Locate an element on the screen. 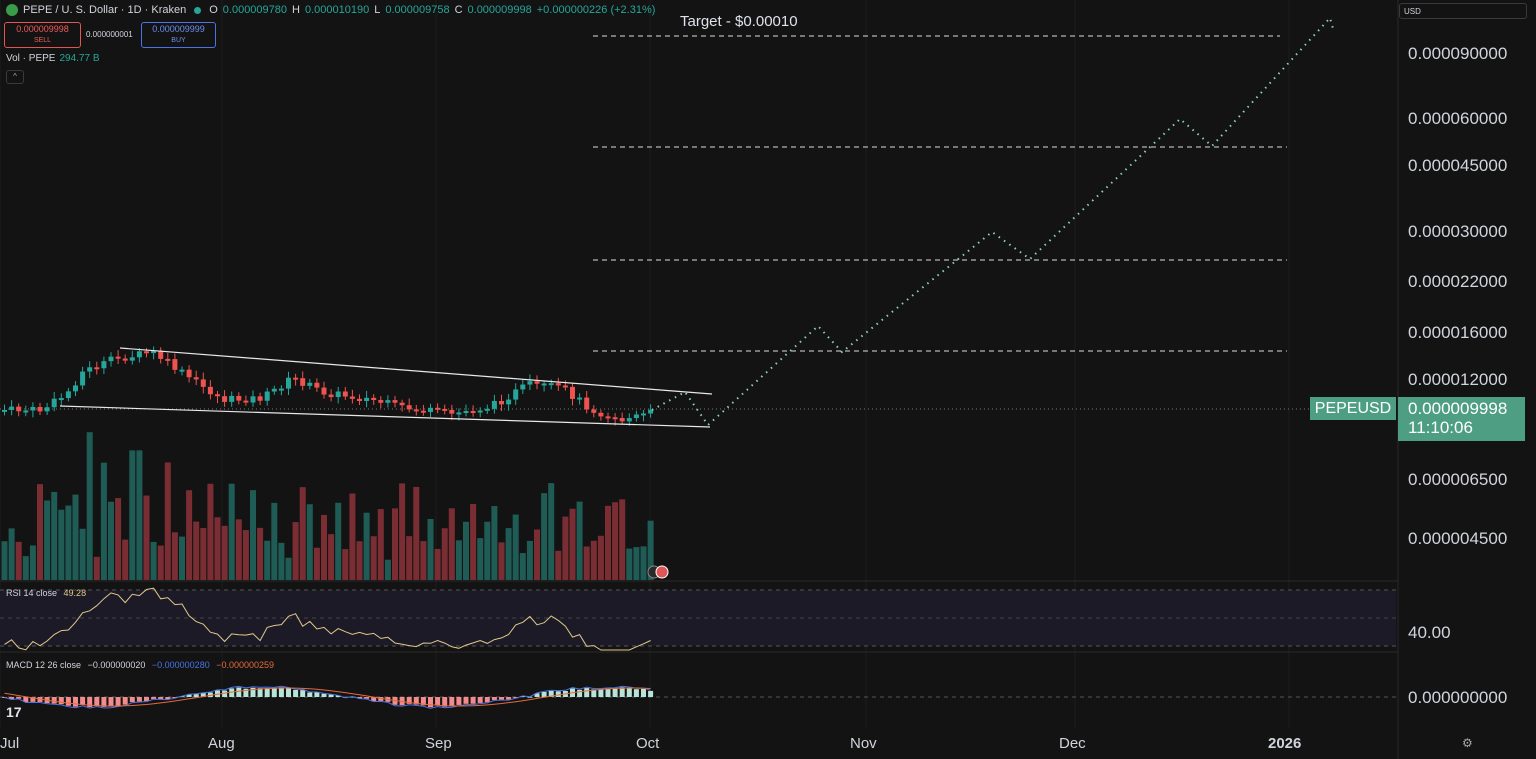 This screenshot has height=759, width=1536. rsi-axis-label: 40.00 is located at coordinates (1429, 632).